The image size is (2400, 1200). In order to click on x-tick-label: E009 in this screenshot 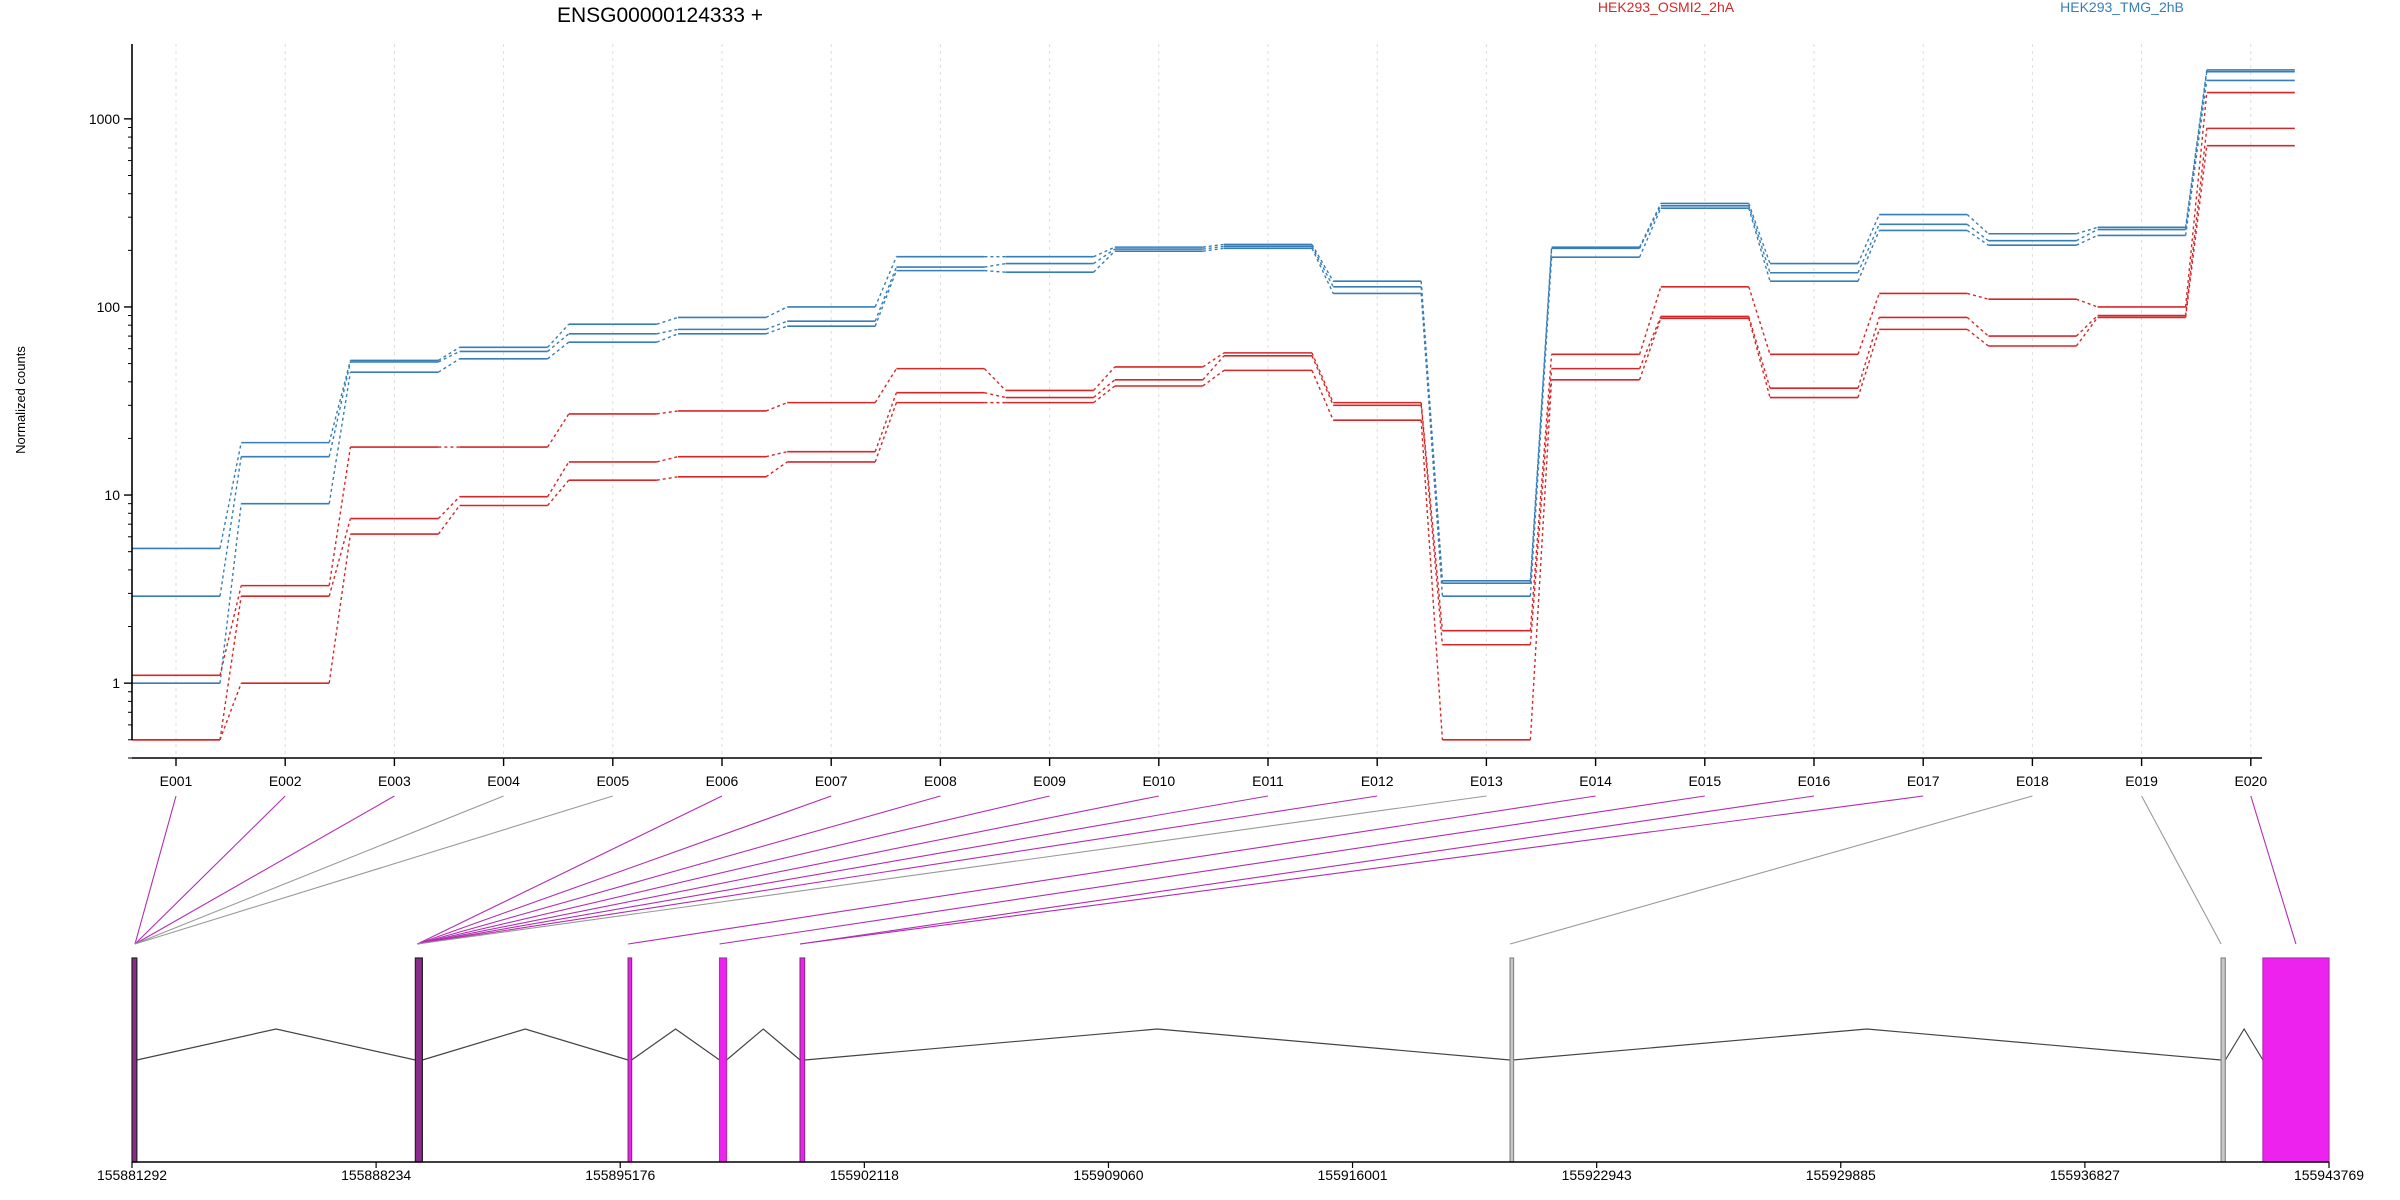, I will do `click(1049, 781)`.